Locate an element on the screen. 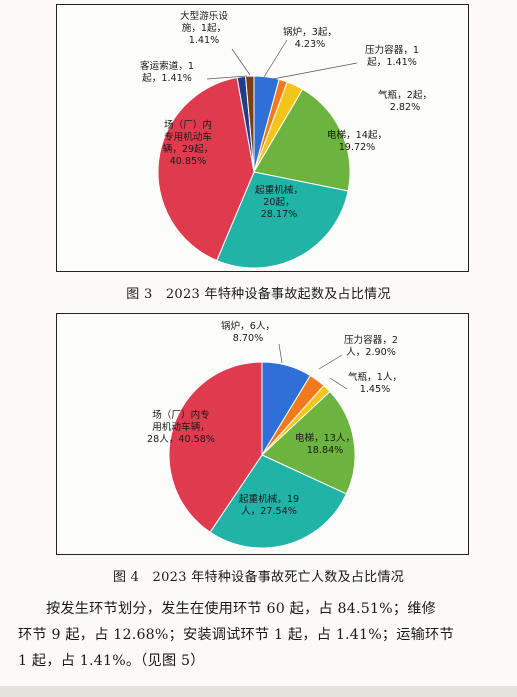  paragraph-line: 1 起，占 1.41%。（见图 5） is located at coordinates (111, 661).